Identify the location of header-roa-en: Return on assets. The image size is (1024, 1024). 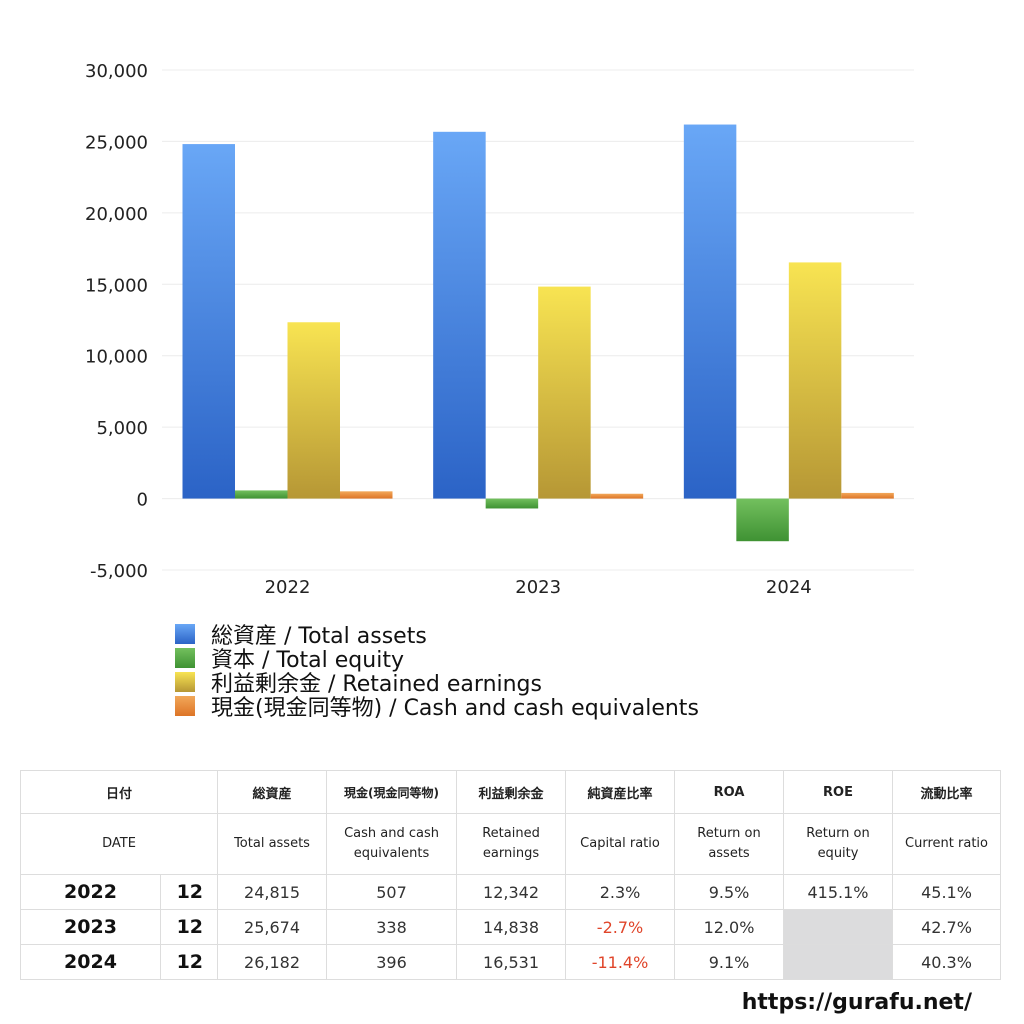
(729, 844).